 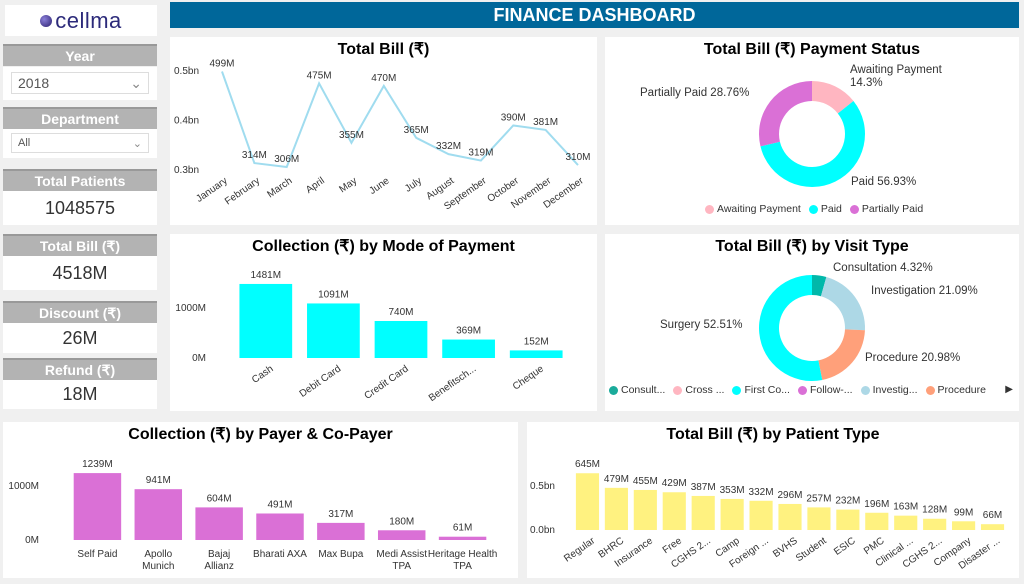 I want to click on chevron-down-icon: ⌄, so click(x=137, y=143).